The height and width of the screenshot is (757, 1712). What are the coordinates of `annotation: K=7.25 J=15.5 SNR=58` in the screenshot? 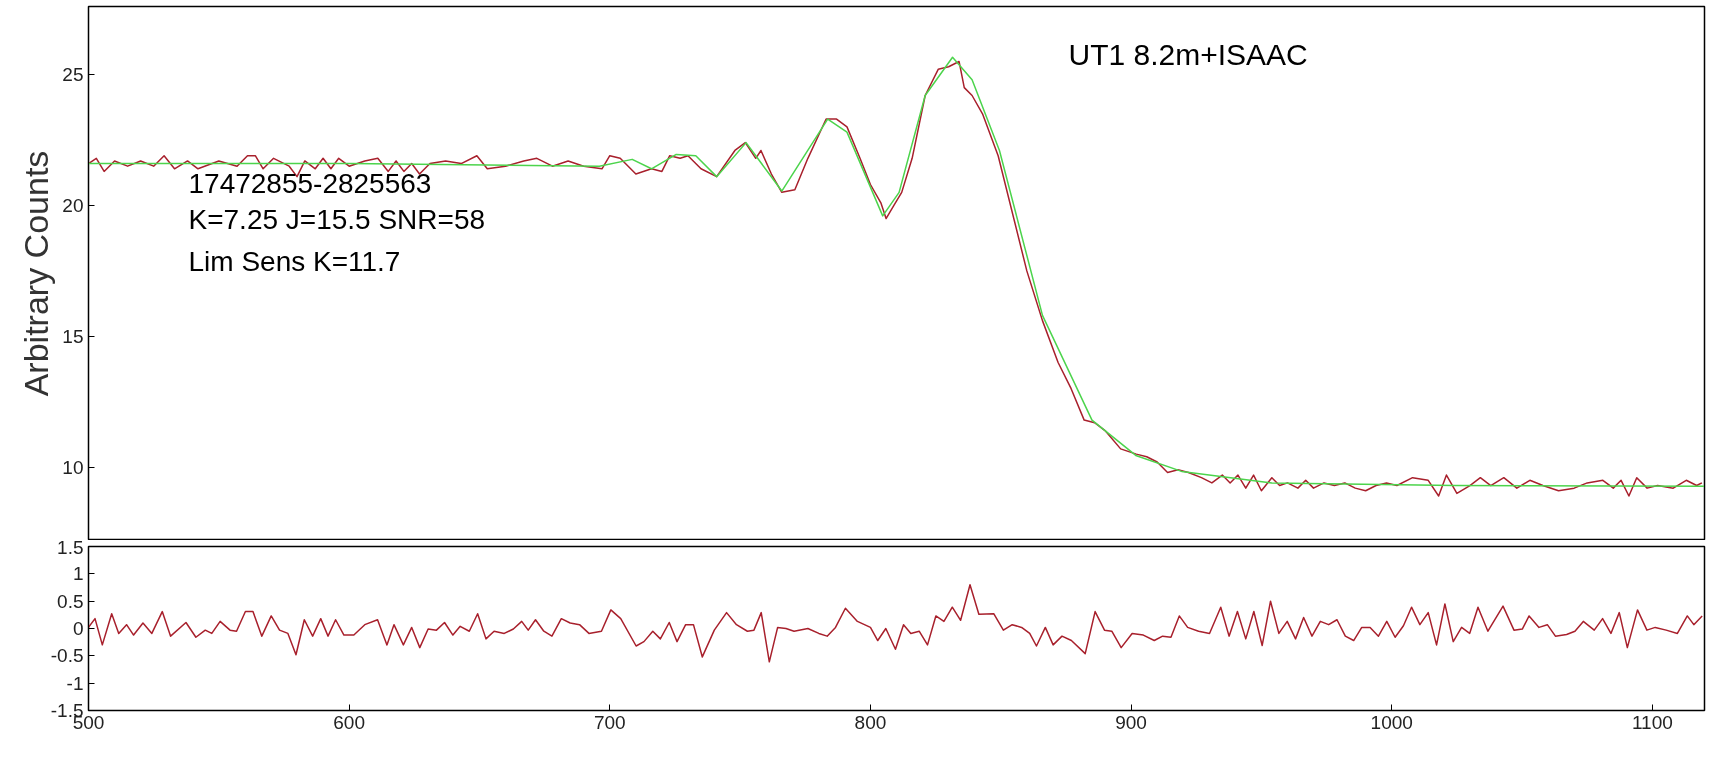 It's located at (337, 219).